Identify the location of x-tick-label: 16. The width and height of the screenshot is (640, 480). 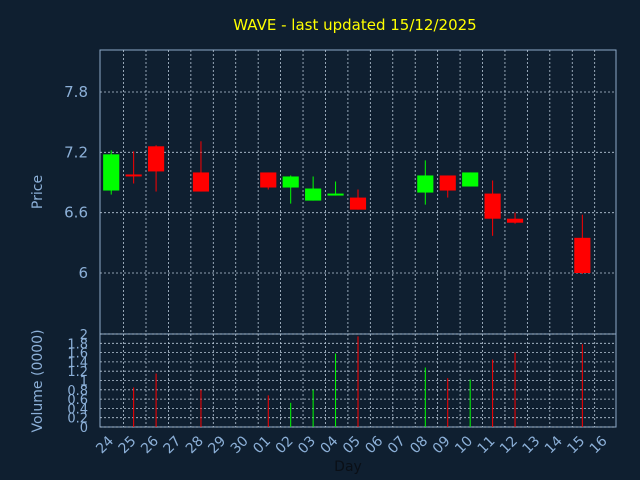
(599, 445).